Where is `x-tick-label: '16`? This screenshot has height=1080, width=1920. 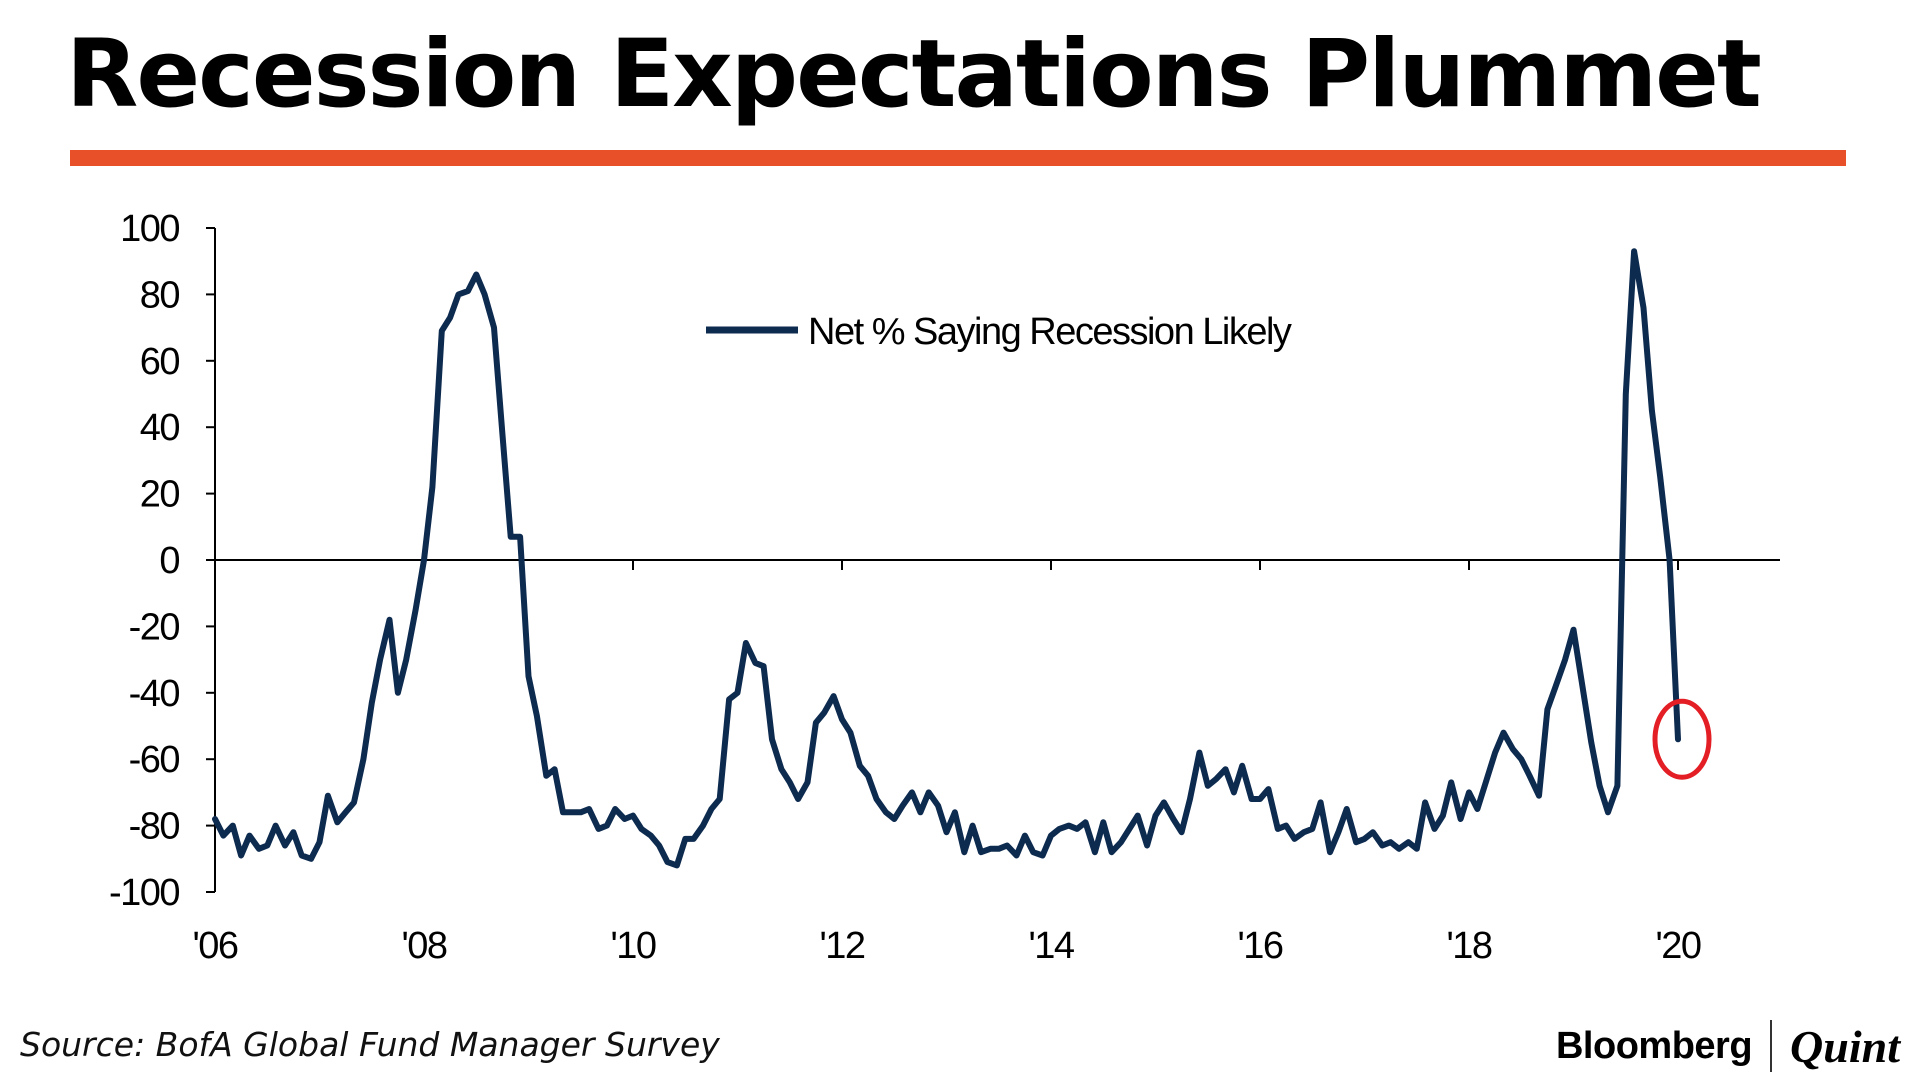 x-tick-label: '16 is located at coordinates (1259, 946).